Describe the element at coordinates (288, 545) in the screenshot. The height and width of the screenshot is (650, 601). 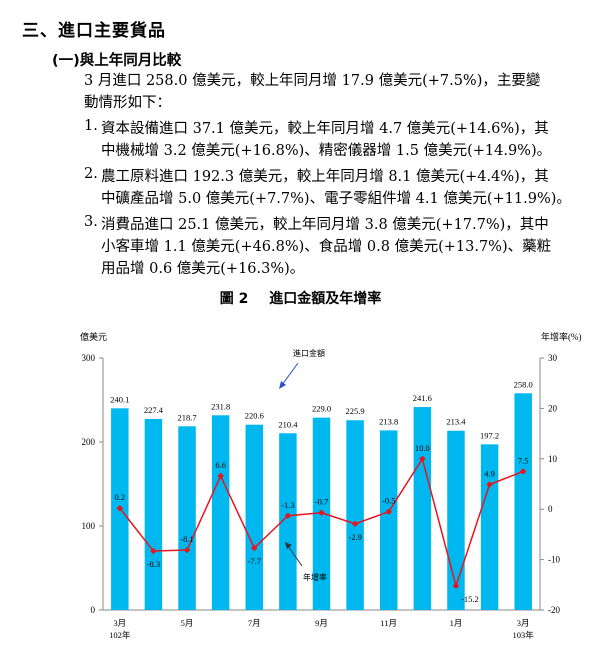
I see `line-annotation-arrowhead` at that location.